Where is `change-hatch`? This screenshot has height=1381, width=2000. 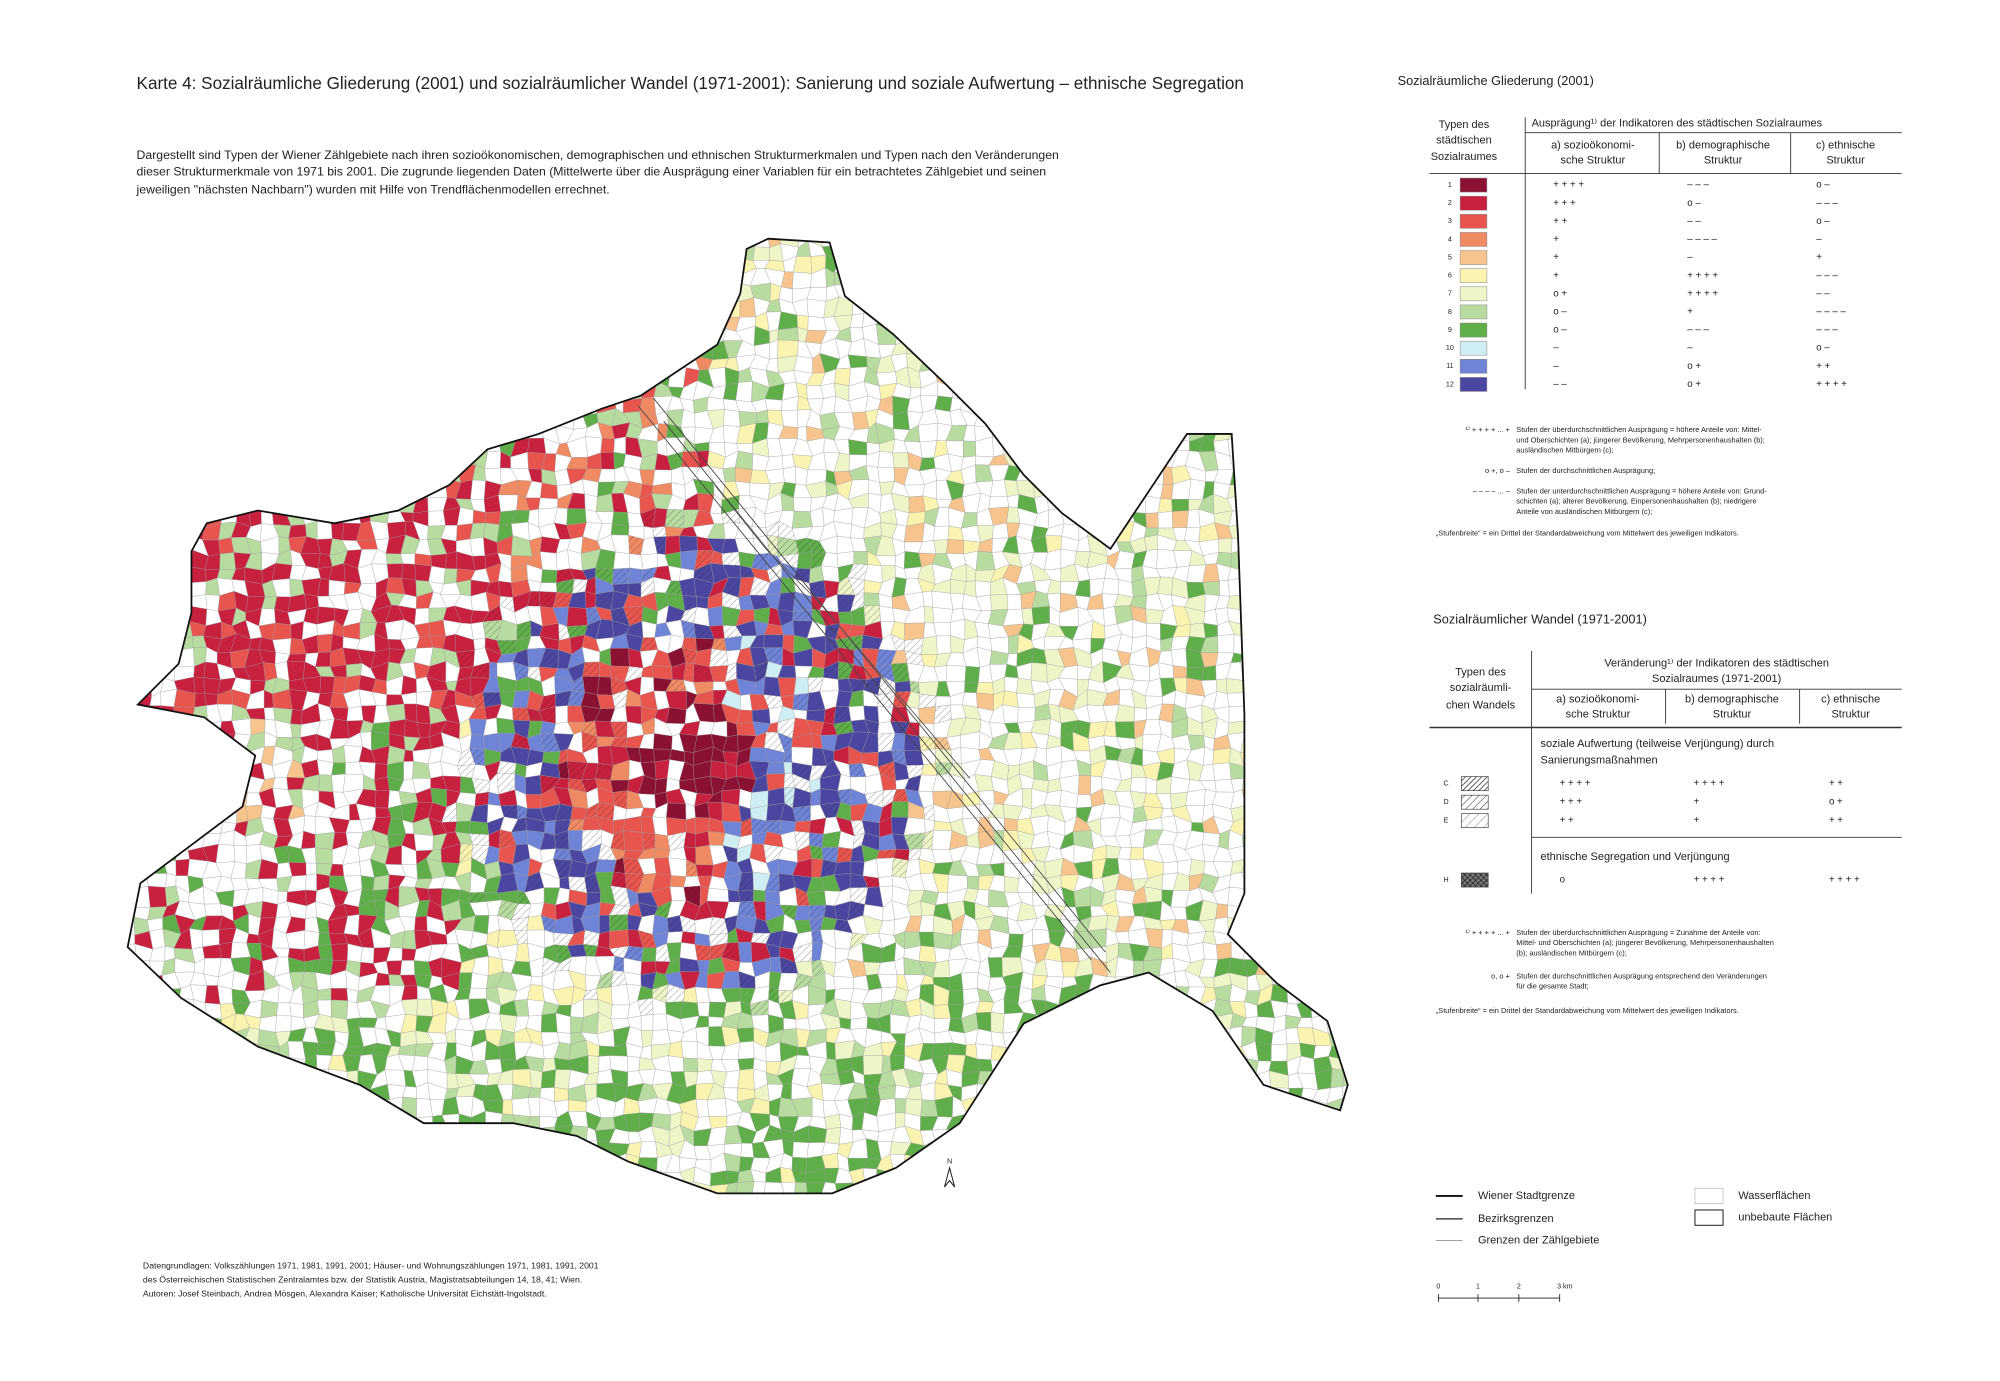 change-hatch is located at coordinates (787, 531).